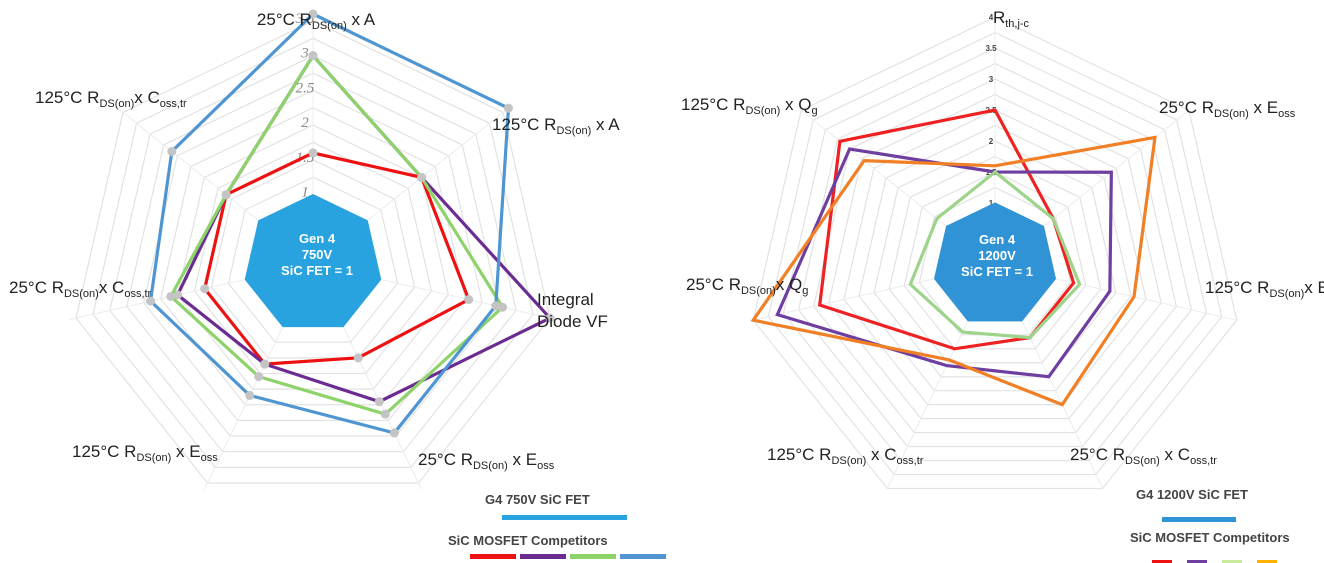 The width and height of the screenshot is (1324, 563). I want to click on tick-label: 3.5, so click(991, 48).